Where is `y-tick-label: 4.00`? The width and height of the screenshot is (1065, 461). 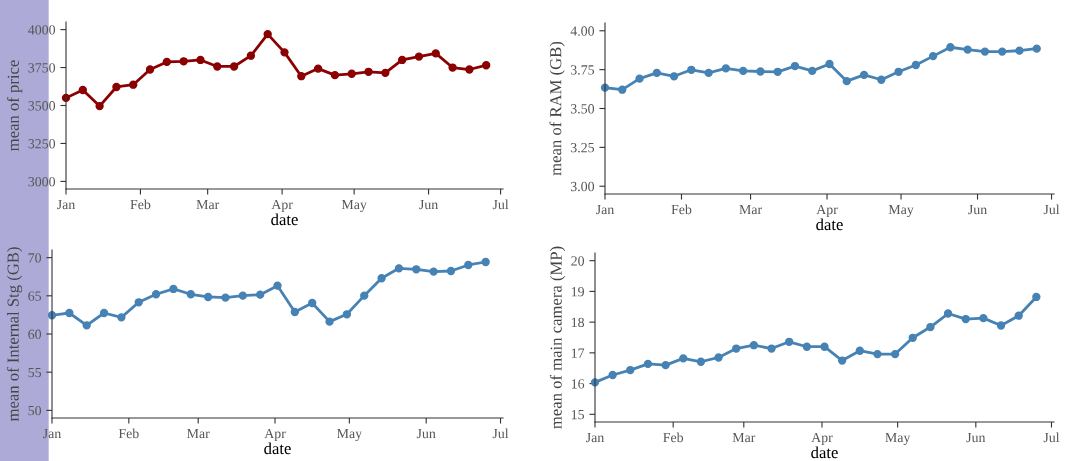 y-tick-label: 4.00 is located at coordinates (582, 31).